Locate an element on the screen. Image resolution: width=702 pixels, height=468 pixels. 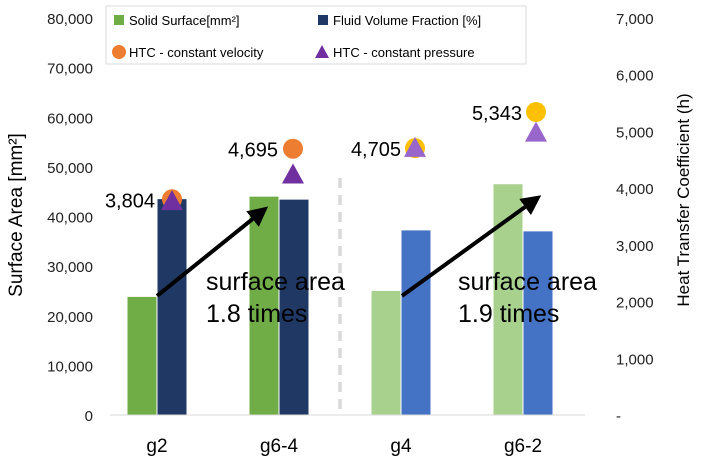
legend-label-velocity: HTC - constant velocity is located at coordinates (196, 52).